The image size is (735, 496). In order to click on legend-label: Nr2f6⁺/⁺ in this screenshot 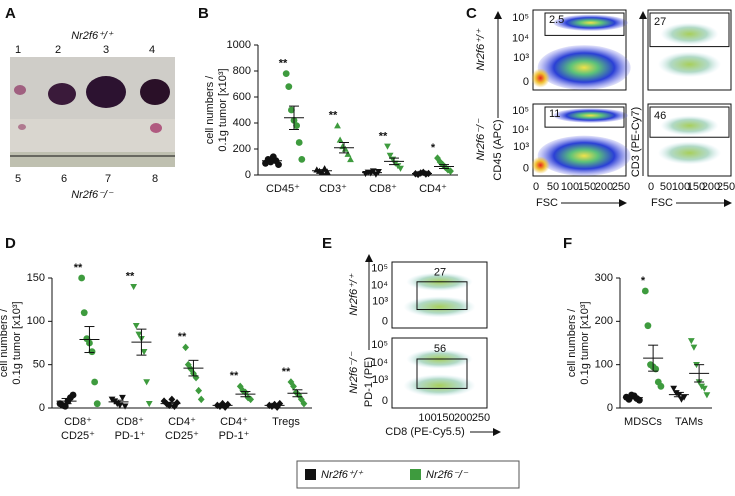, I will do `click(342, 475)`.